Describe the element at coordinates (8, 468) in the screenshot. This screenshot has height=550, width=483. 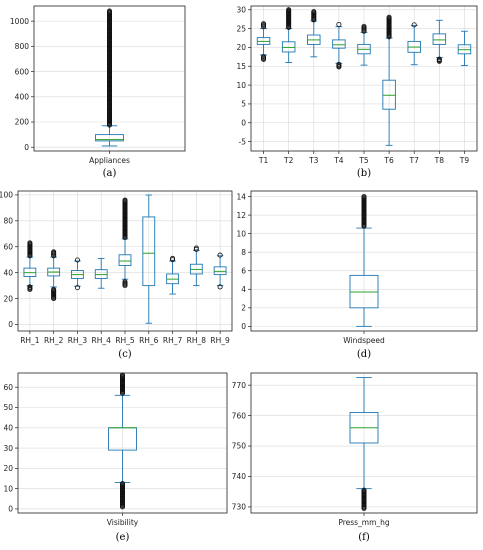
I see `y-tick-label: 20` at that location.